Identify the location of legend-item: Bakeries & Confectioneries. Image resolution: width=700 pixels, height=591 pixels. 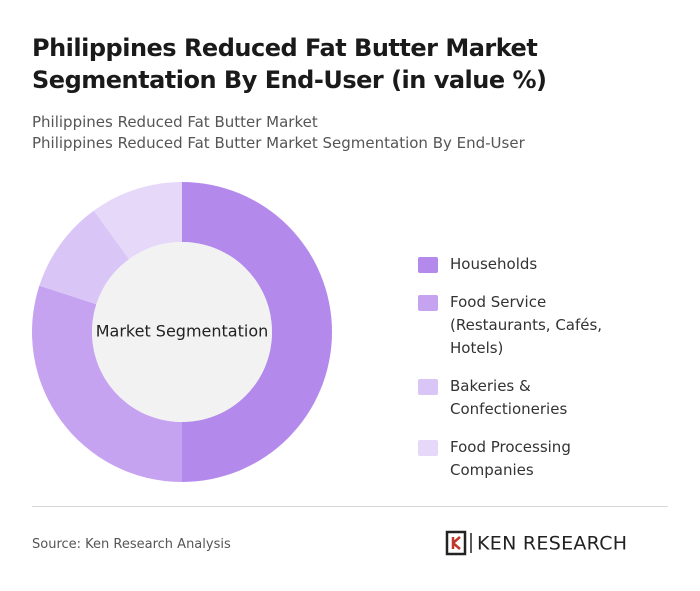
(538, 398).